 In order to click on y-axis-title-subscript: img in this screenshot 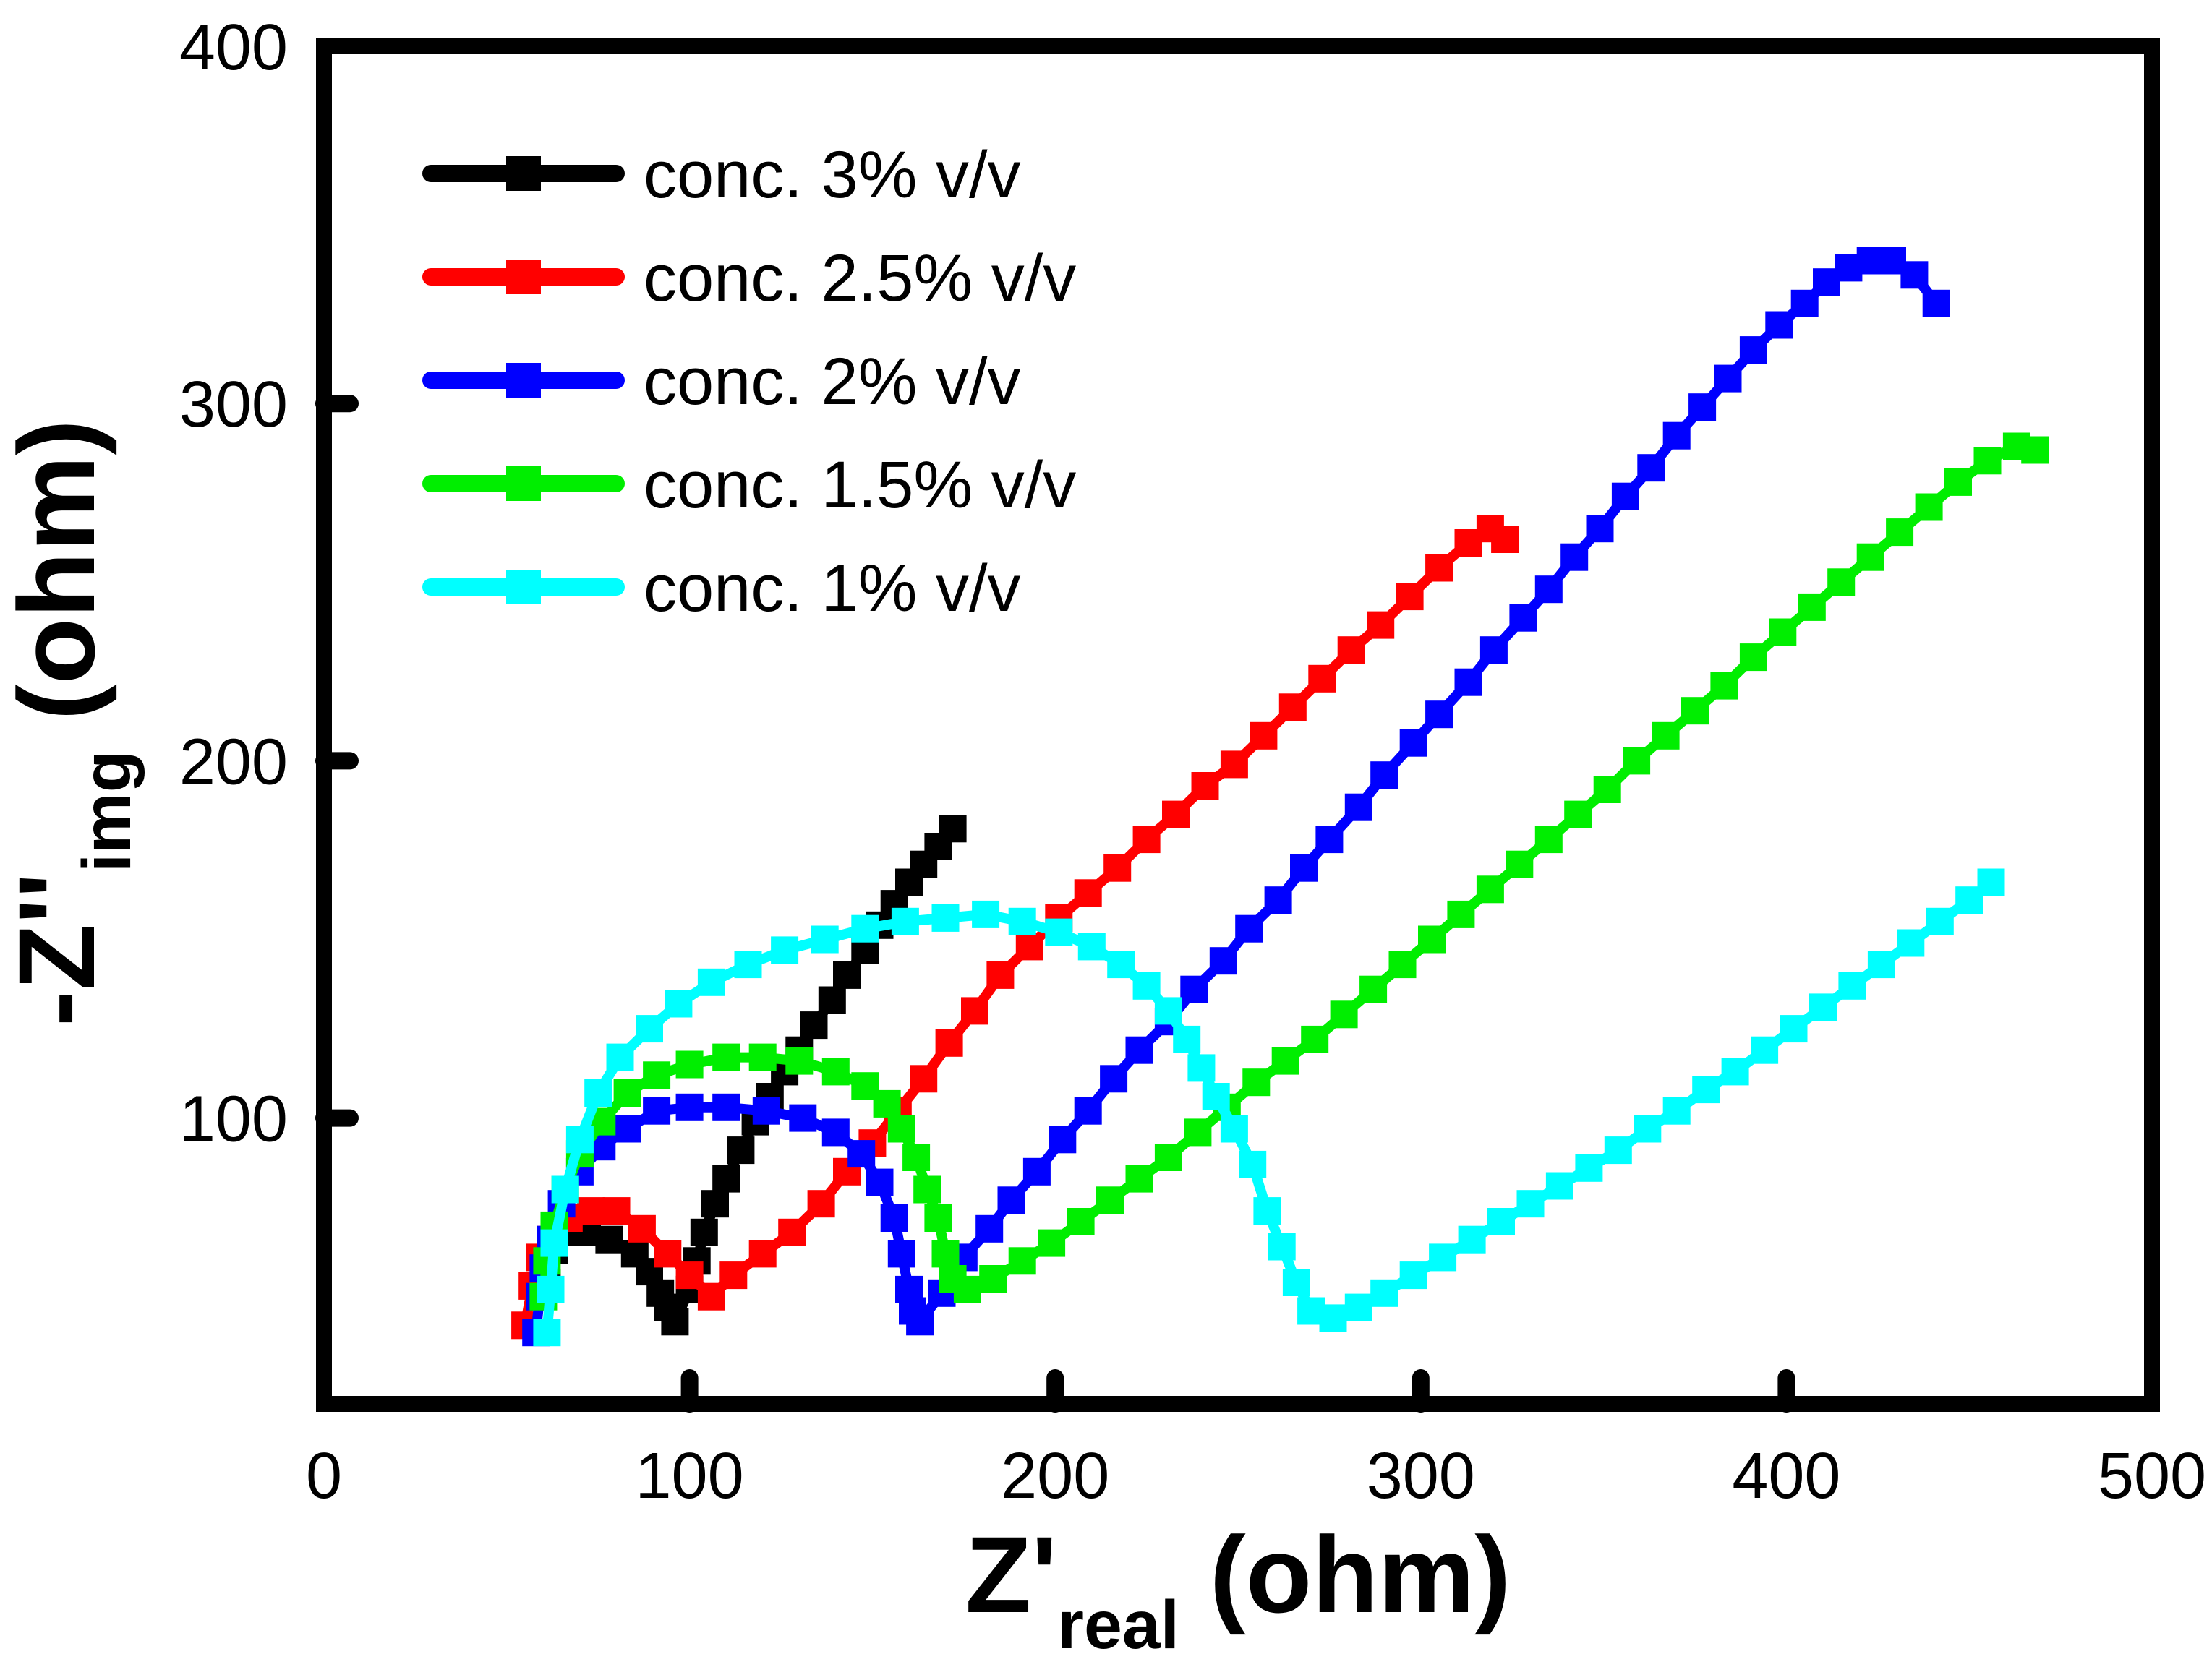, I will do `click(107, 812)`.